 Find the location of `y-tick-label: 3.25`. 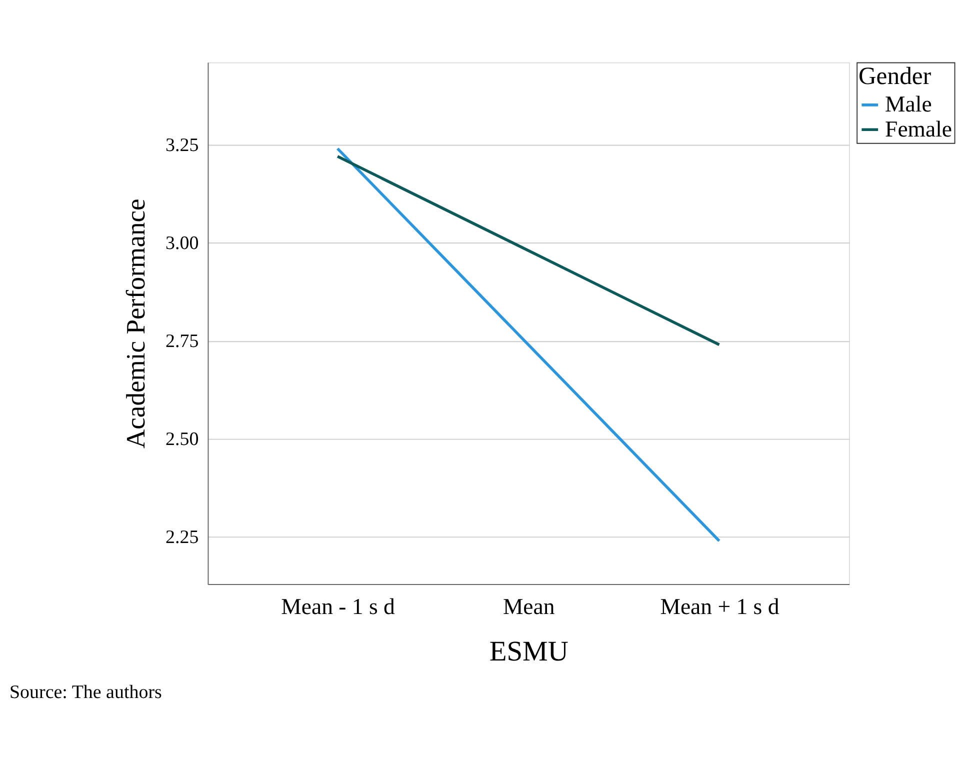

y-tick-label: 3.25 is located at coordinates (182, 145).